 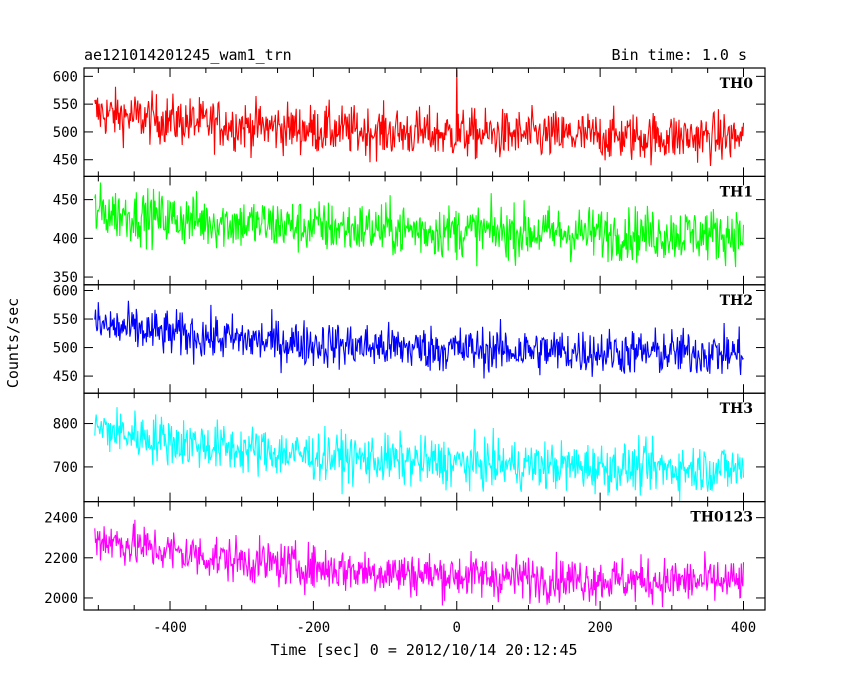 What do you see at coordinates (419, 225) in the screenshot?
I see `series-line-th1` at bounding box center [419, 225].